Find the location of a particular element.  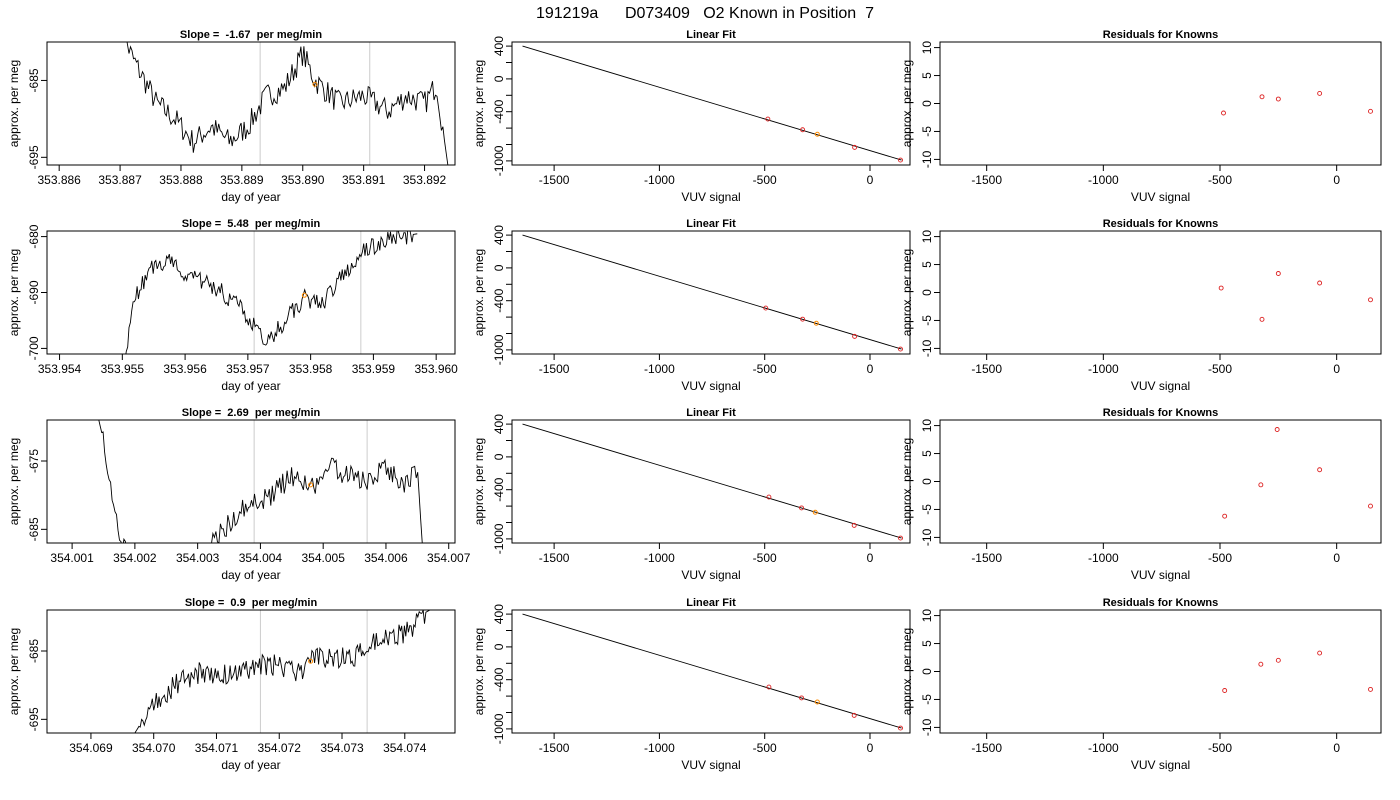

y-tick-label: -695 is located at coordinates (34, 157).